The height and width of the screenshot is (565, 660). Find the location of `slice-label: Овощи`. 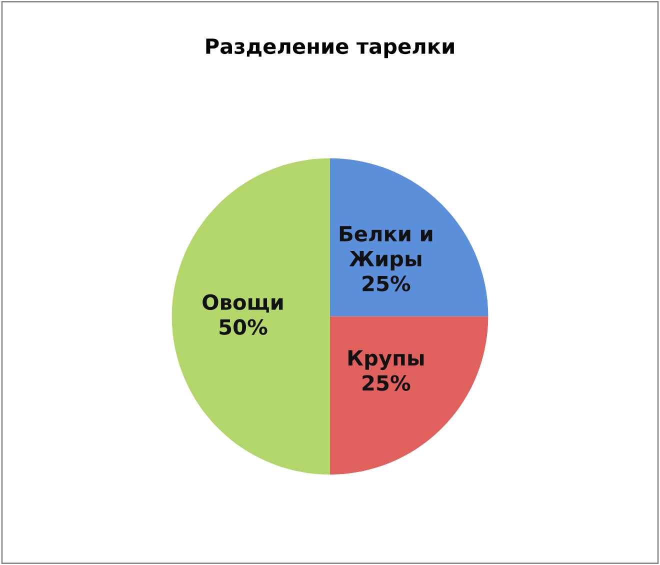

slice-label: Овощи is located at coordinates (242, 303).